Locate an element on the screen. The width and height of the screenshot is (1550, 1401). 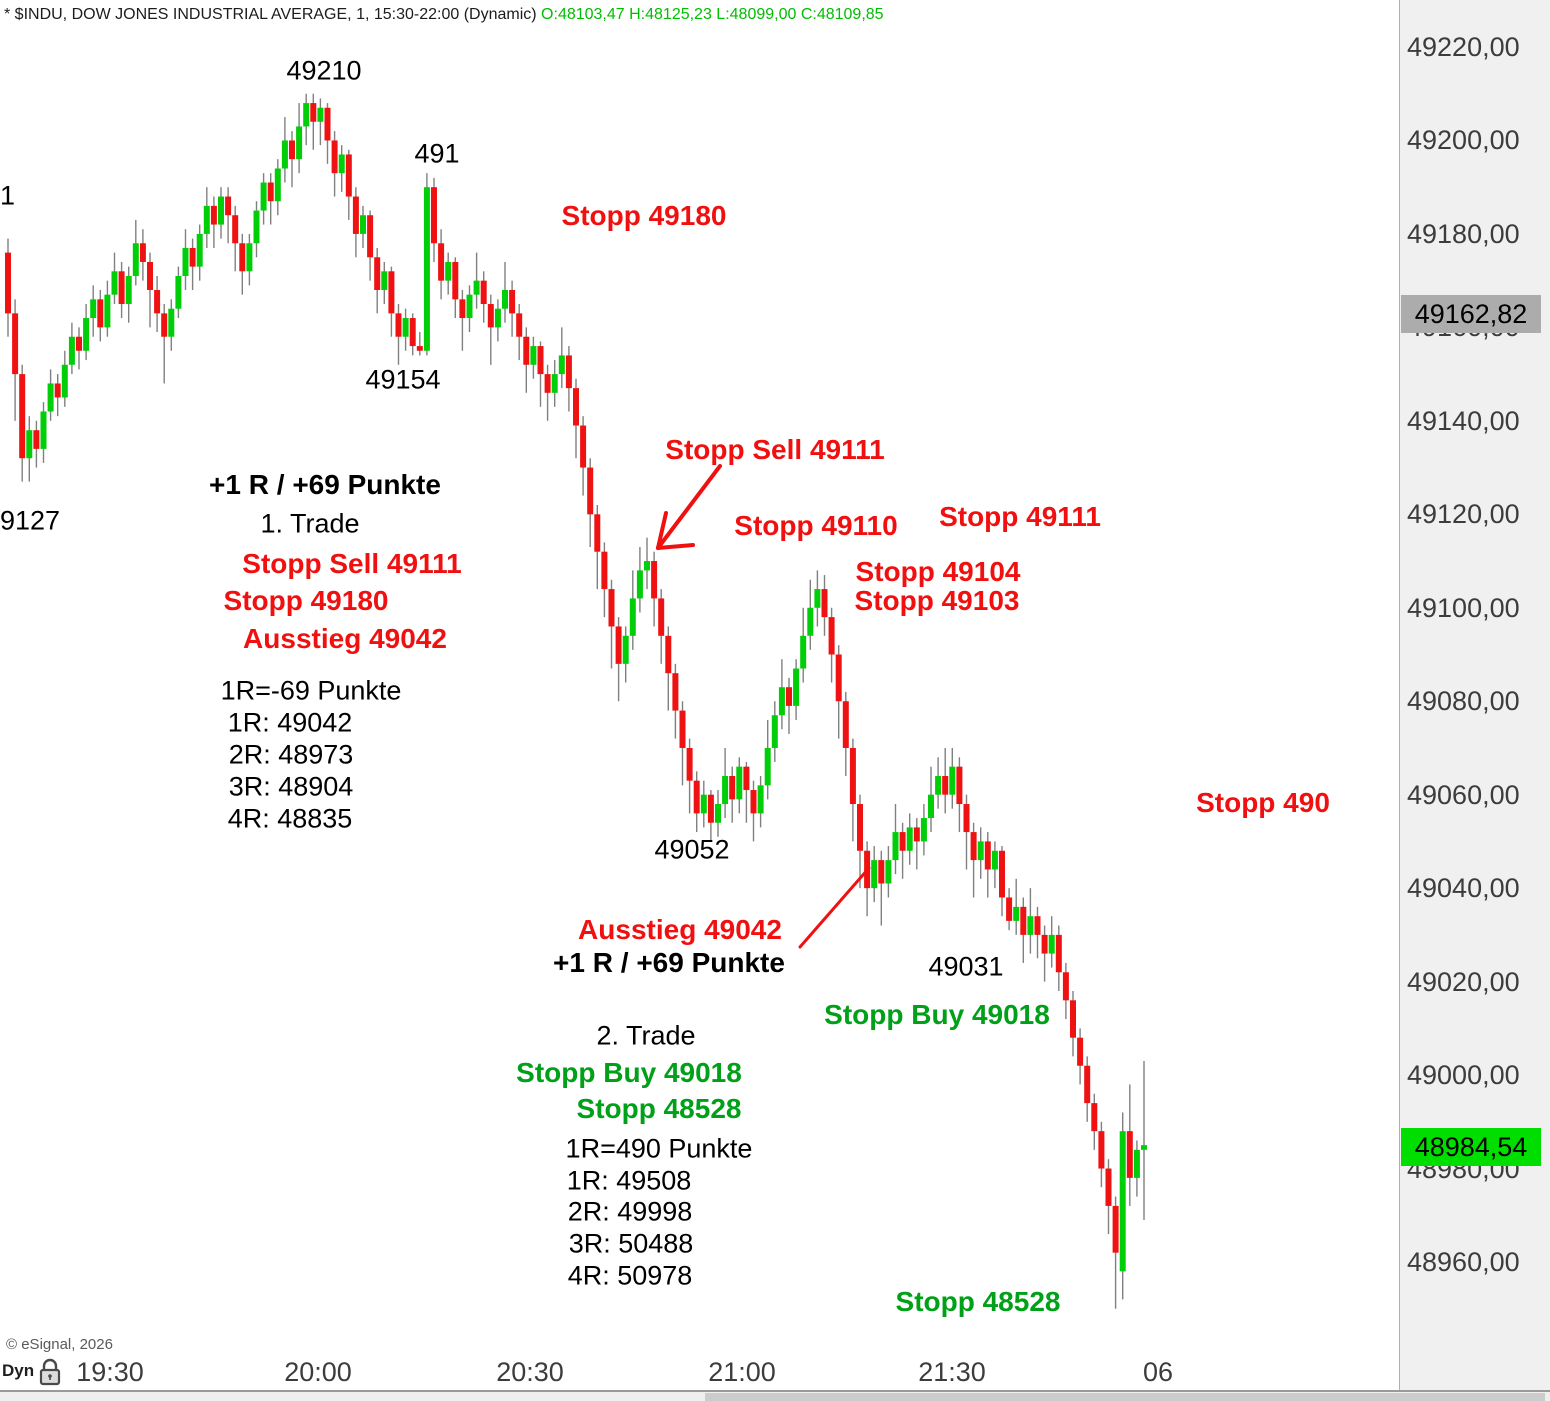
chart-annotation: 1R: 49042 is located at coordinates (290, 722).